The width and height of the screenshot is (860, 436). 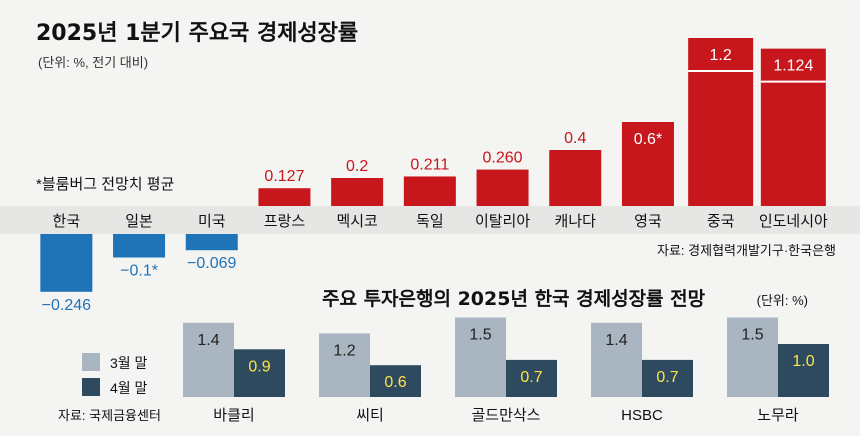 What do you see at coordinates (67, 221) in the screenshot?
I see `category-label-0: 한국` at bounding box center [67, 221].